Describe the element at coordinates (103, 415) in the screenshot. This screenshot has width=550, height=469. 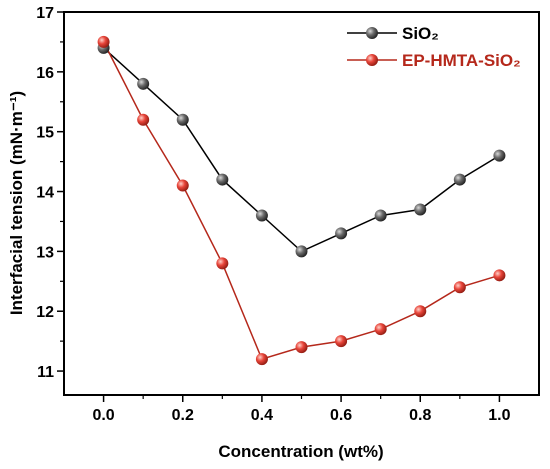
I see `x-tick-label: 0.0` at that location.